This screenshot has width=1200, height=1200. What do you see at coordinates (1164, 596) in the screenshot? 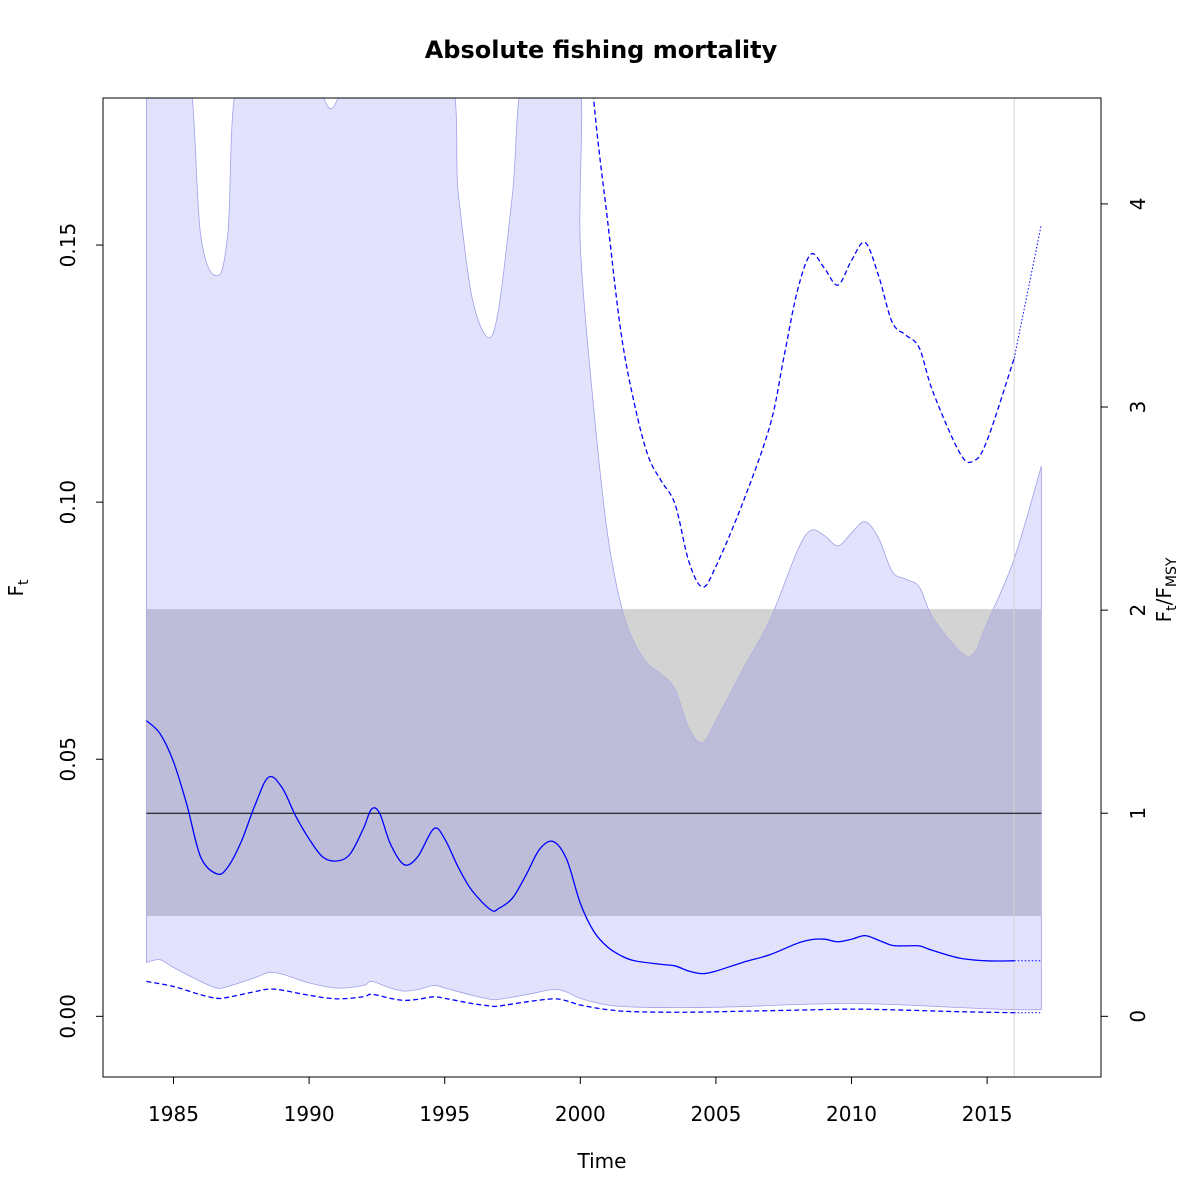
I see `y2-label-f2: /F` at bounding box center [1164, 596].